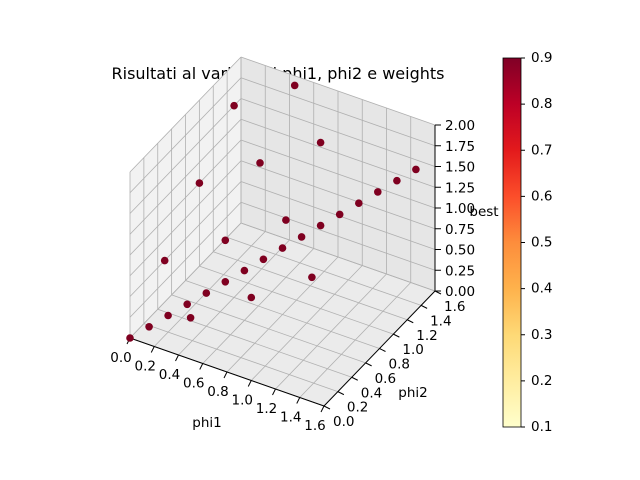  What do you see at coordinates (512, 242) in the screenshot?
I see `colorbar-gradient` at bounding box center [512, 242].